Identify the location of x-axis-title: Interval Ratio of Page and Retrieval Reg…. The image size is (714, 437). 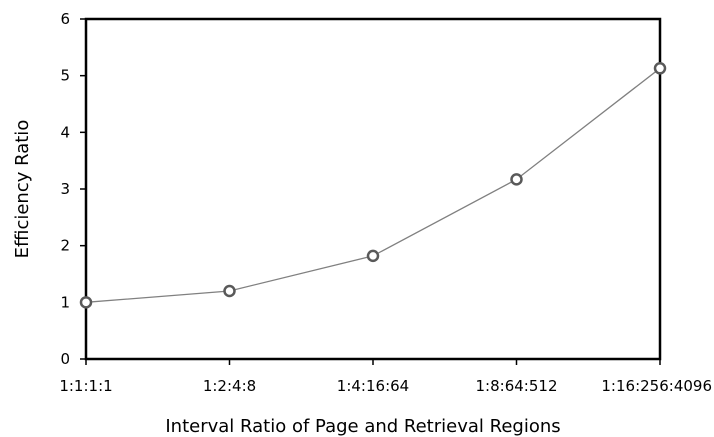
(362, 426).